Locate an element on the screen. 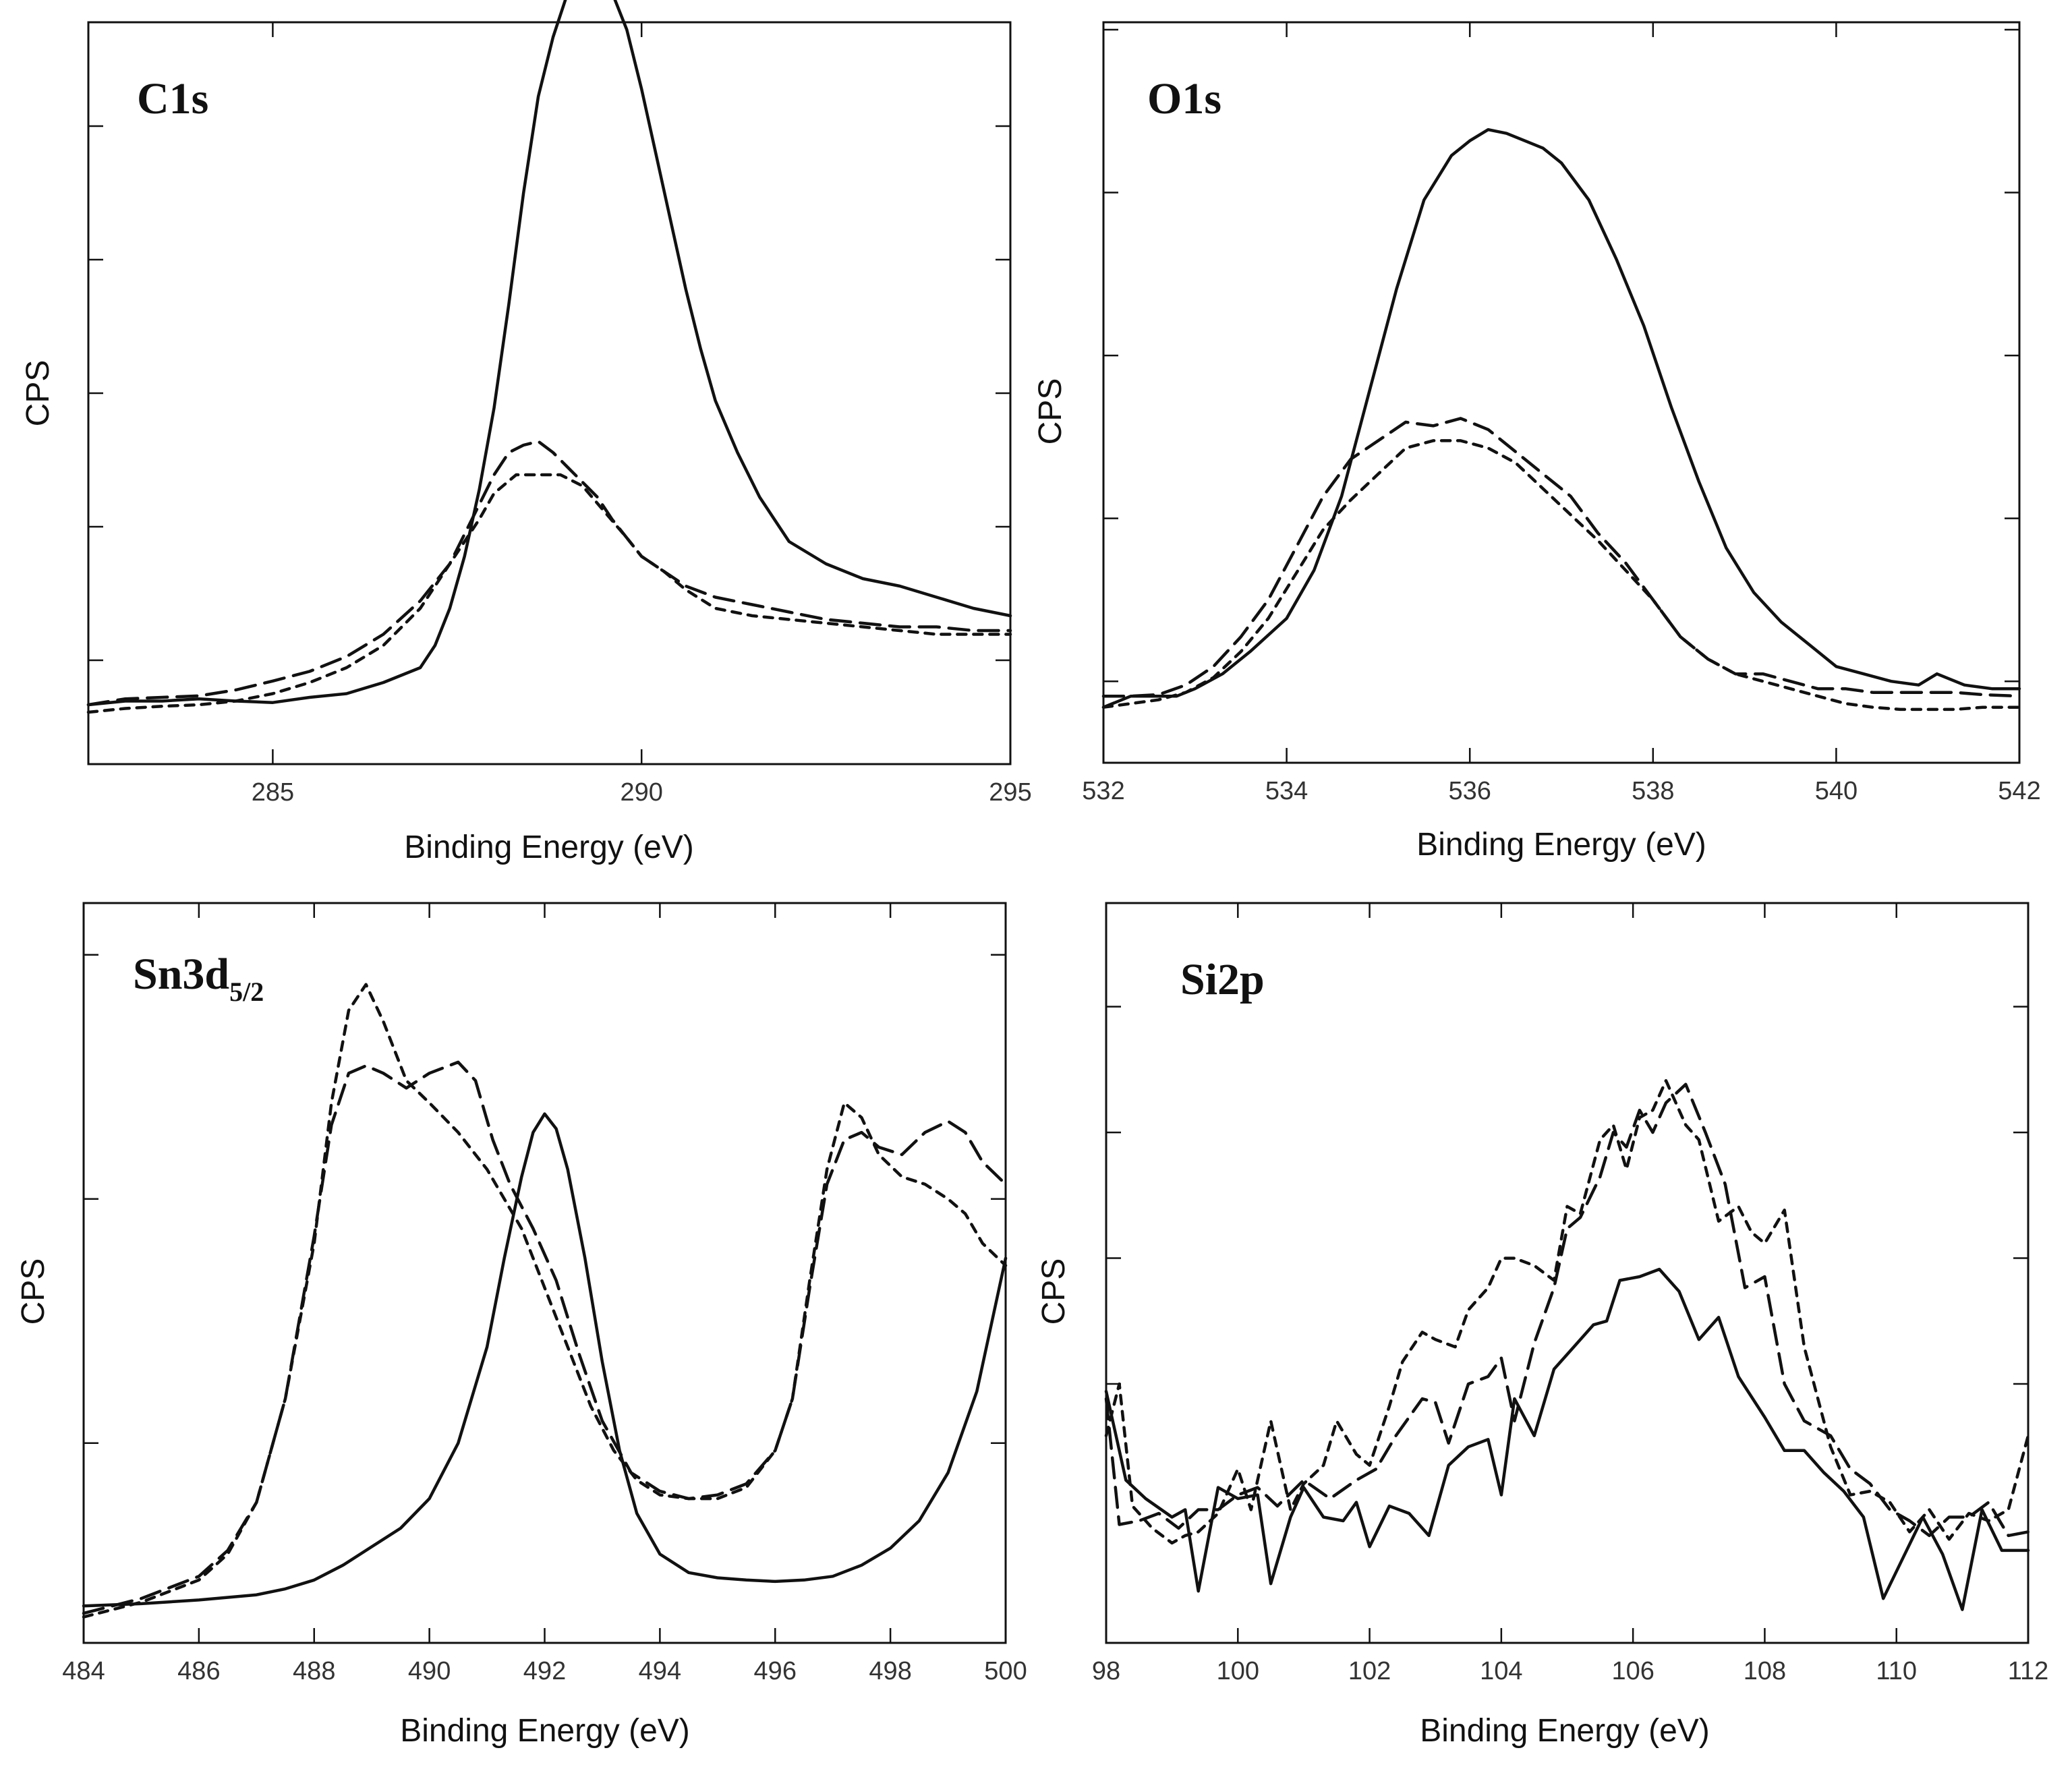 The image size is (2072, 1769). x-tick-label: 488 is located at coordinates (314, 1671).